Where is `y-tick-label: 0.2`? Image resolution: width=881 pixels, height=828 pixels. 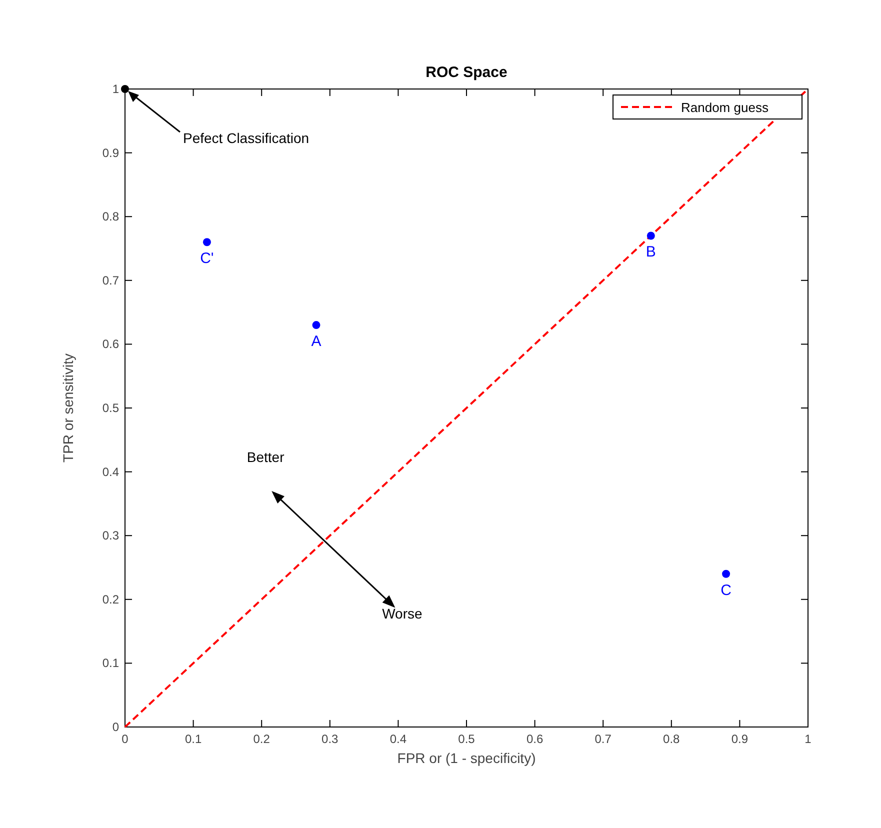
y-tick-label: 0.2 is located at coordinates (111, 599).